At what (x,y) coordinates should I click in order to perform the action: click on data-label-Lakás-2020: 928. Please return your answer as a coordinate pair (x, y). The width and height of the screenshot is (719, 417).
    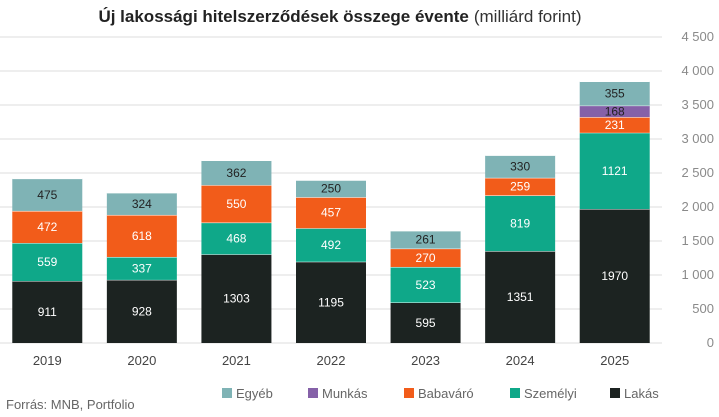
    Looking at the image, I should click on (142, 311).